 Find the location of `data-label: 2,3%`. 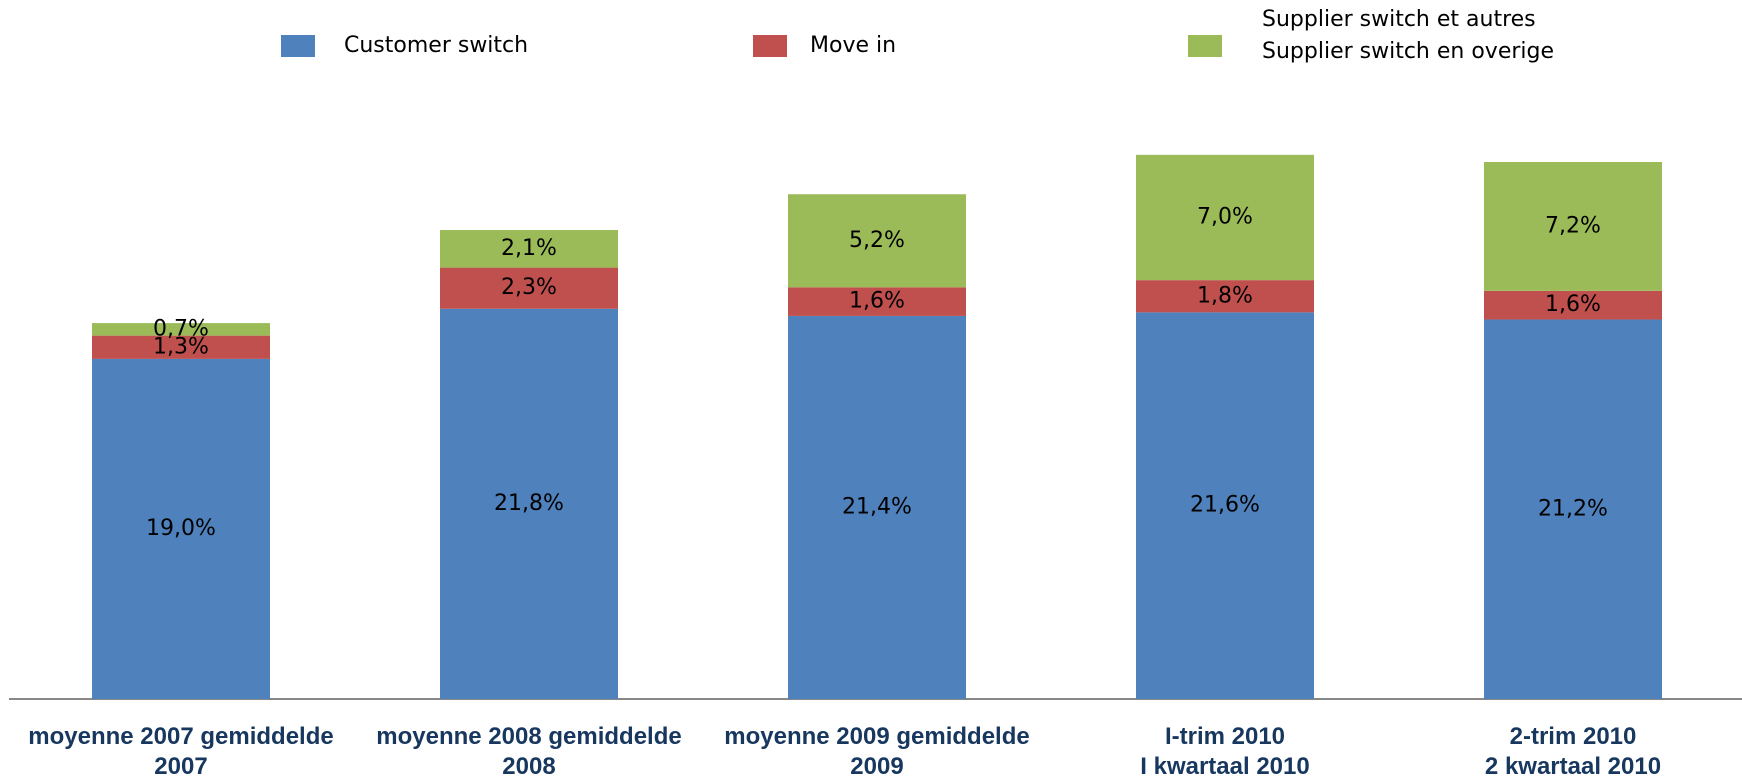

data-label: 2,3% is located at coordinates (529, 287).